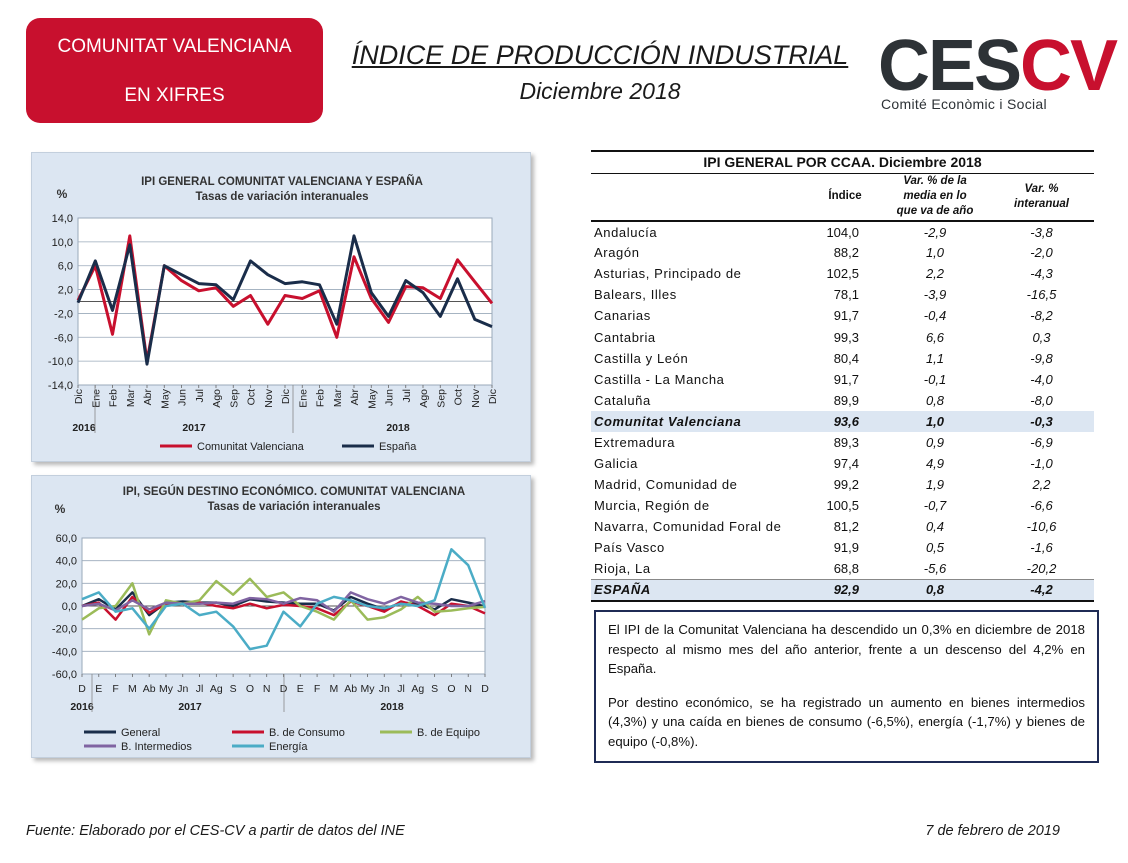 This screenshot has height=863, width=1128. What do you see at coordinates (1041, 548) in the screenshot?
I see `row-interanual: -1,6` at bounding box center [1041, 548].